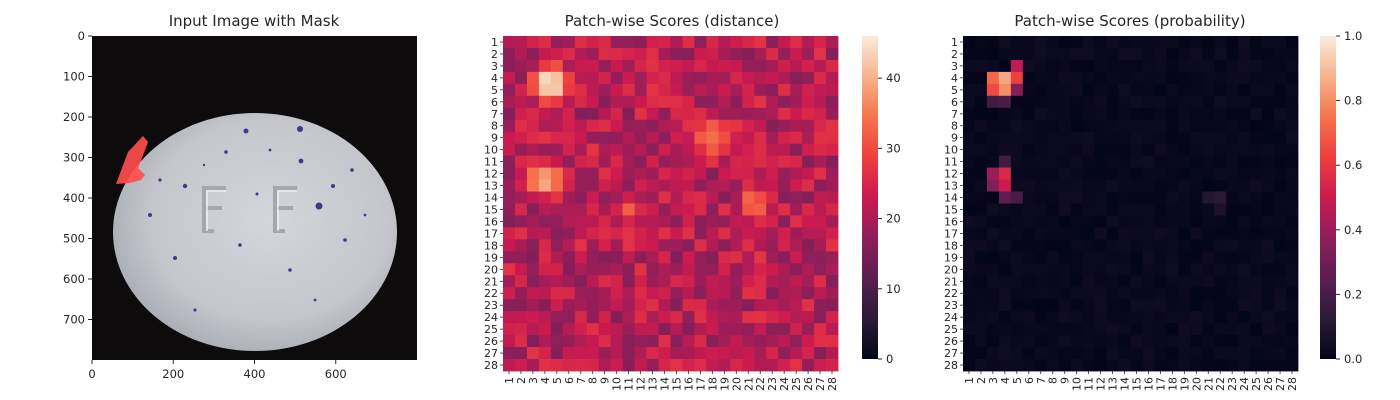  Describe the element at coordinates (1101, 384) in the screenshot. I see `x-tick-label: 12` at that location.